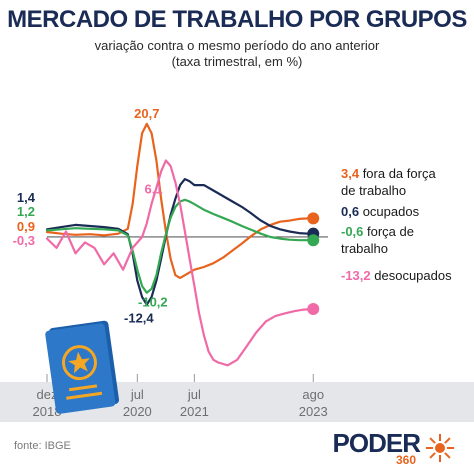  Describe the element at coordinates (194, 403) in the screenshot. I see `x-tick-2: jul 2021` at that location.